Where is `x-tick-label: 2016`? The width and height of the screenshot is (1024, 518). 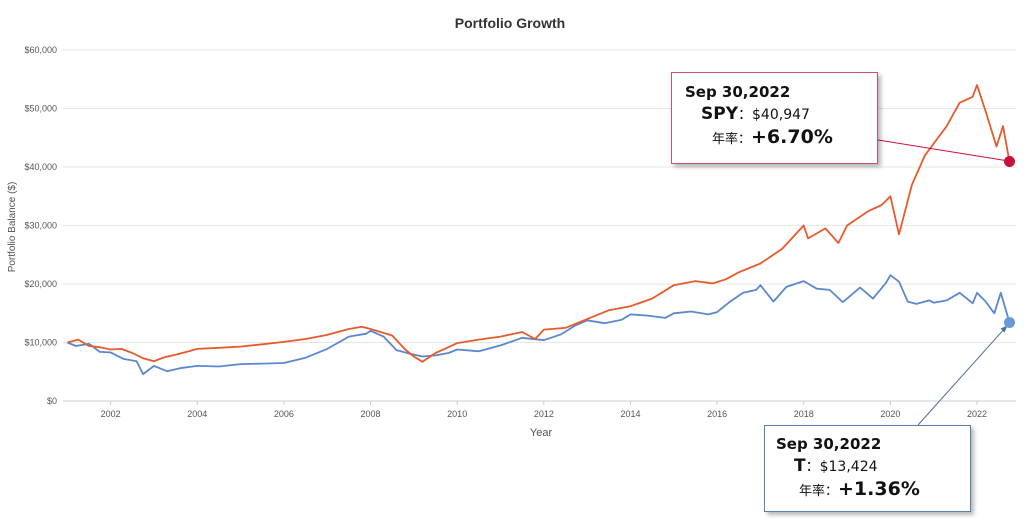 x-tick-label: 2016 is located at coordinates (717, 414).